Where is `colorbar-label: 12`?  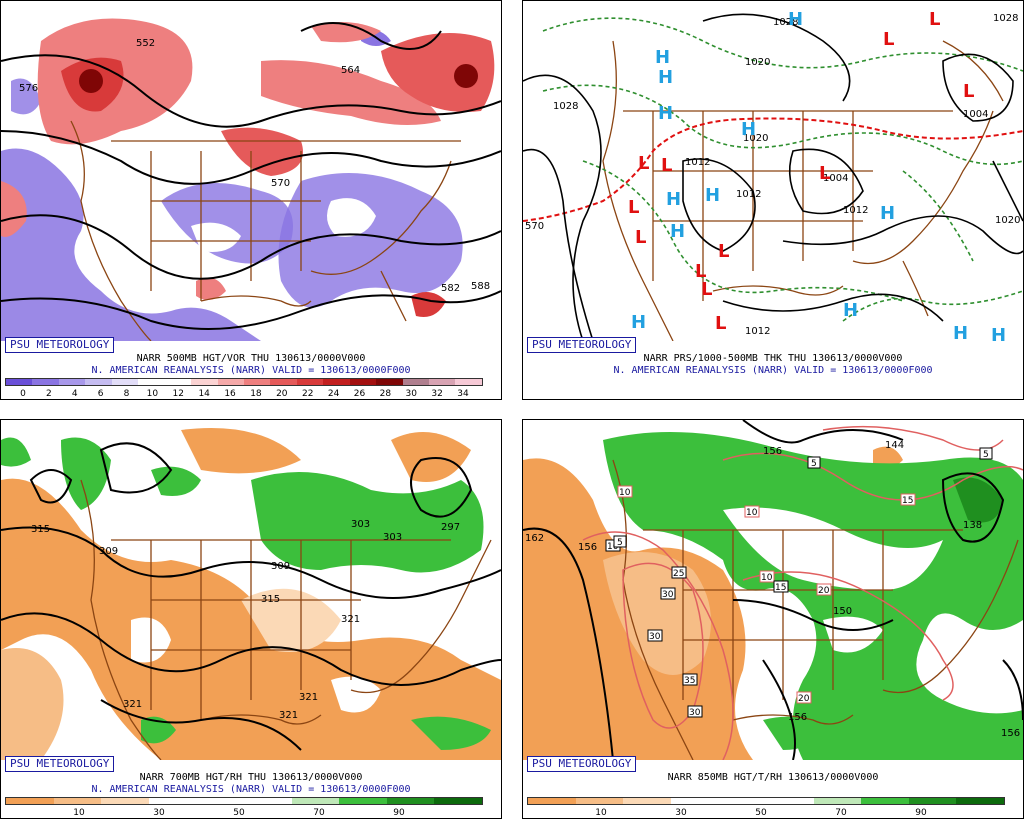
colorbar-label: 12 is located at coordinates (178, 394).